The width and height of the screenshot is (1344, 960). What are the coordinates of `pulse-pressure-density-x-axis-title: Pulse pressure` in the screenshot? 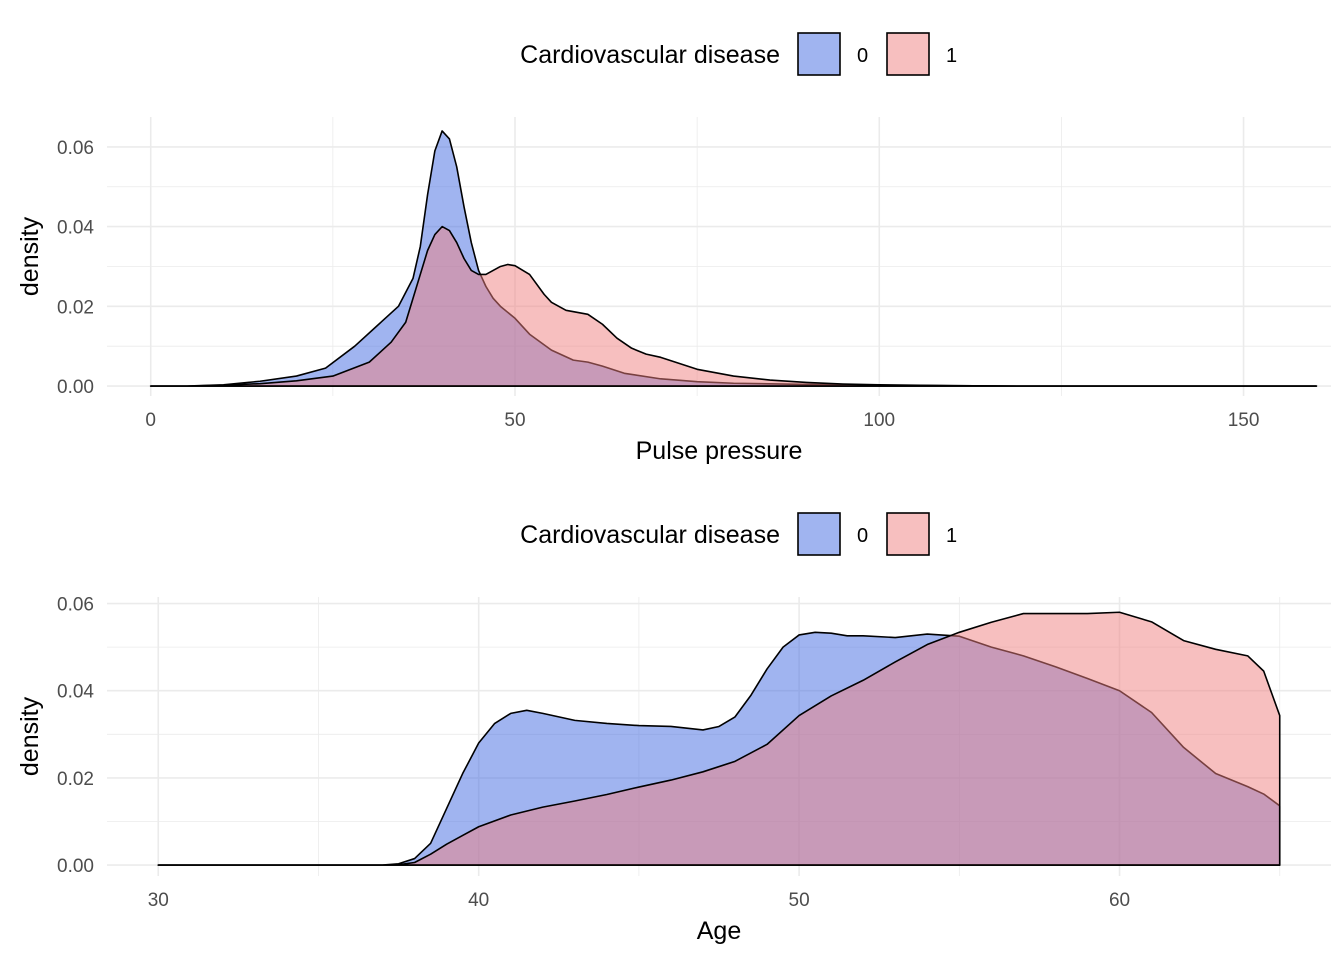 It's located at (719, 451).